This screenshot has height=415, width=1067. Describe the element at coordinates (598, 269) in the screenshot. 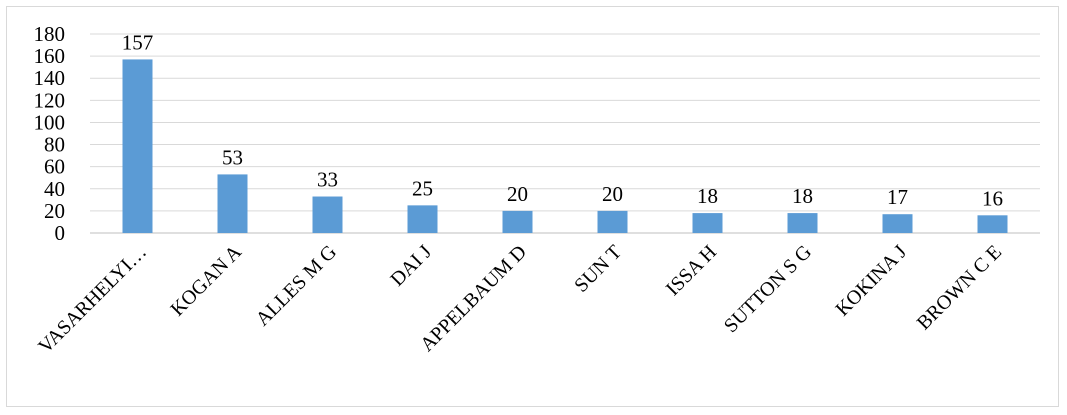

I see `x-tick-label: SUN T` at that location.